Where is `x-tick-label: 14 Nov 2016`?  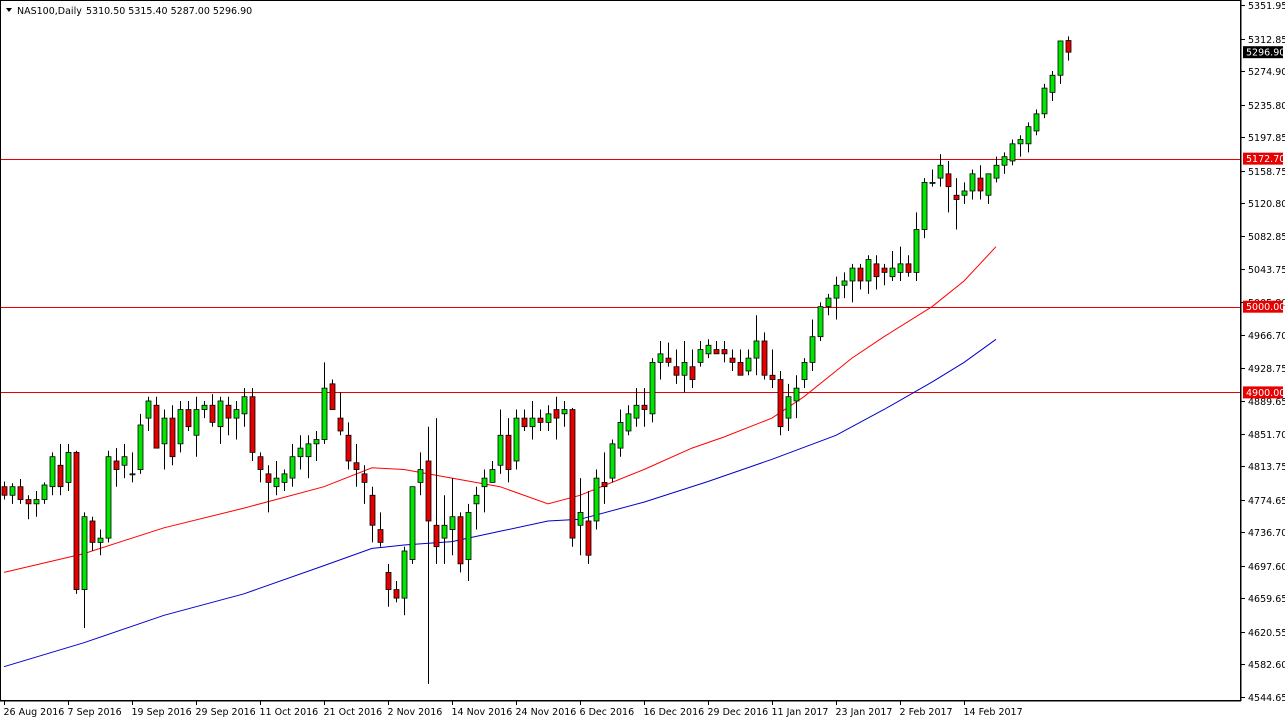
x-tick-label: 14 Nov 2016 is located at coordinates (482, 712).